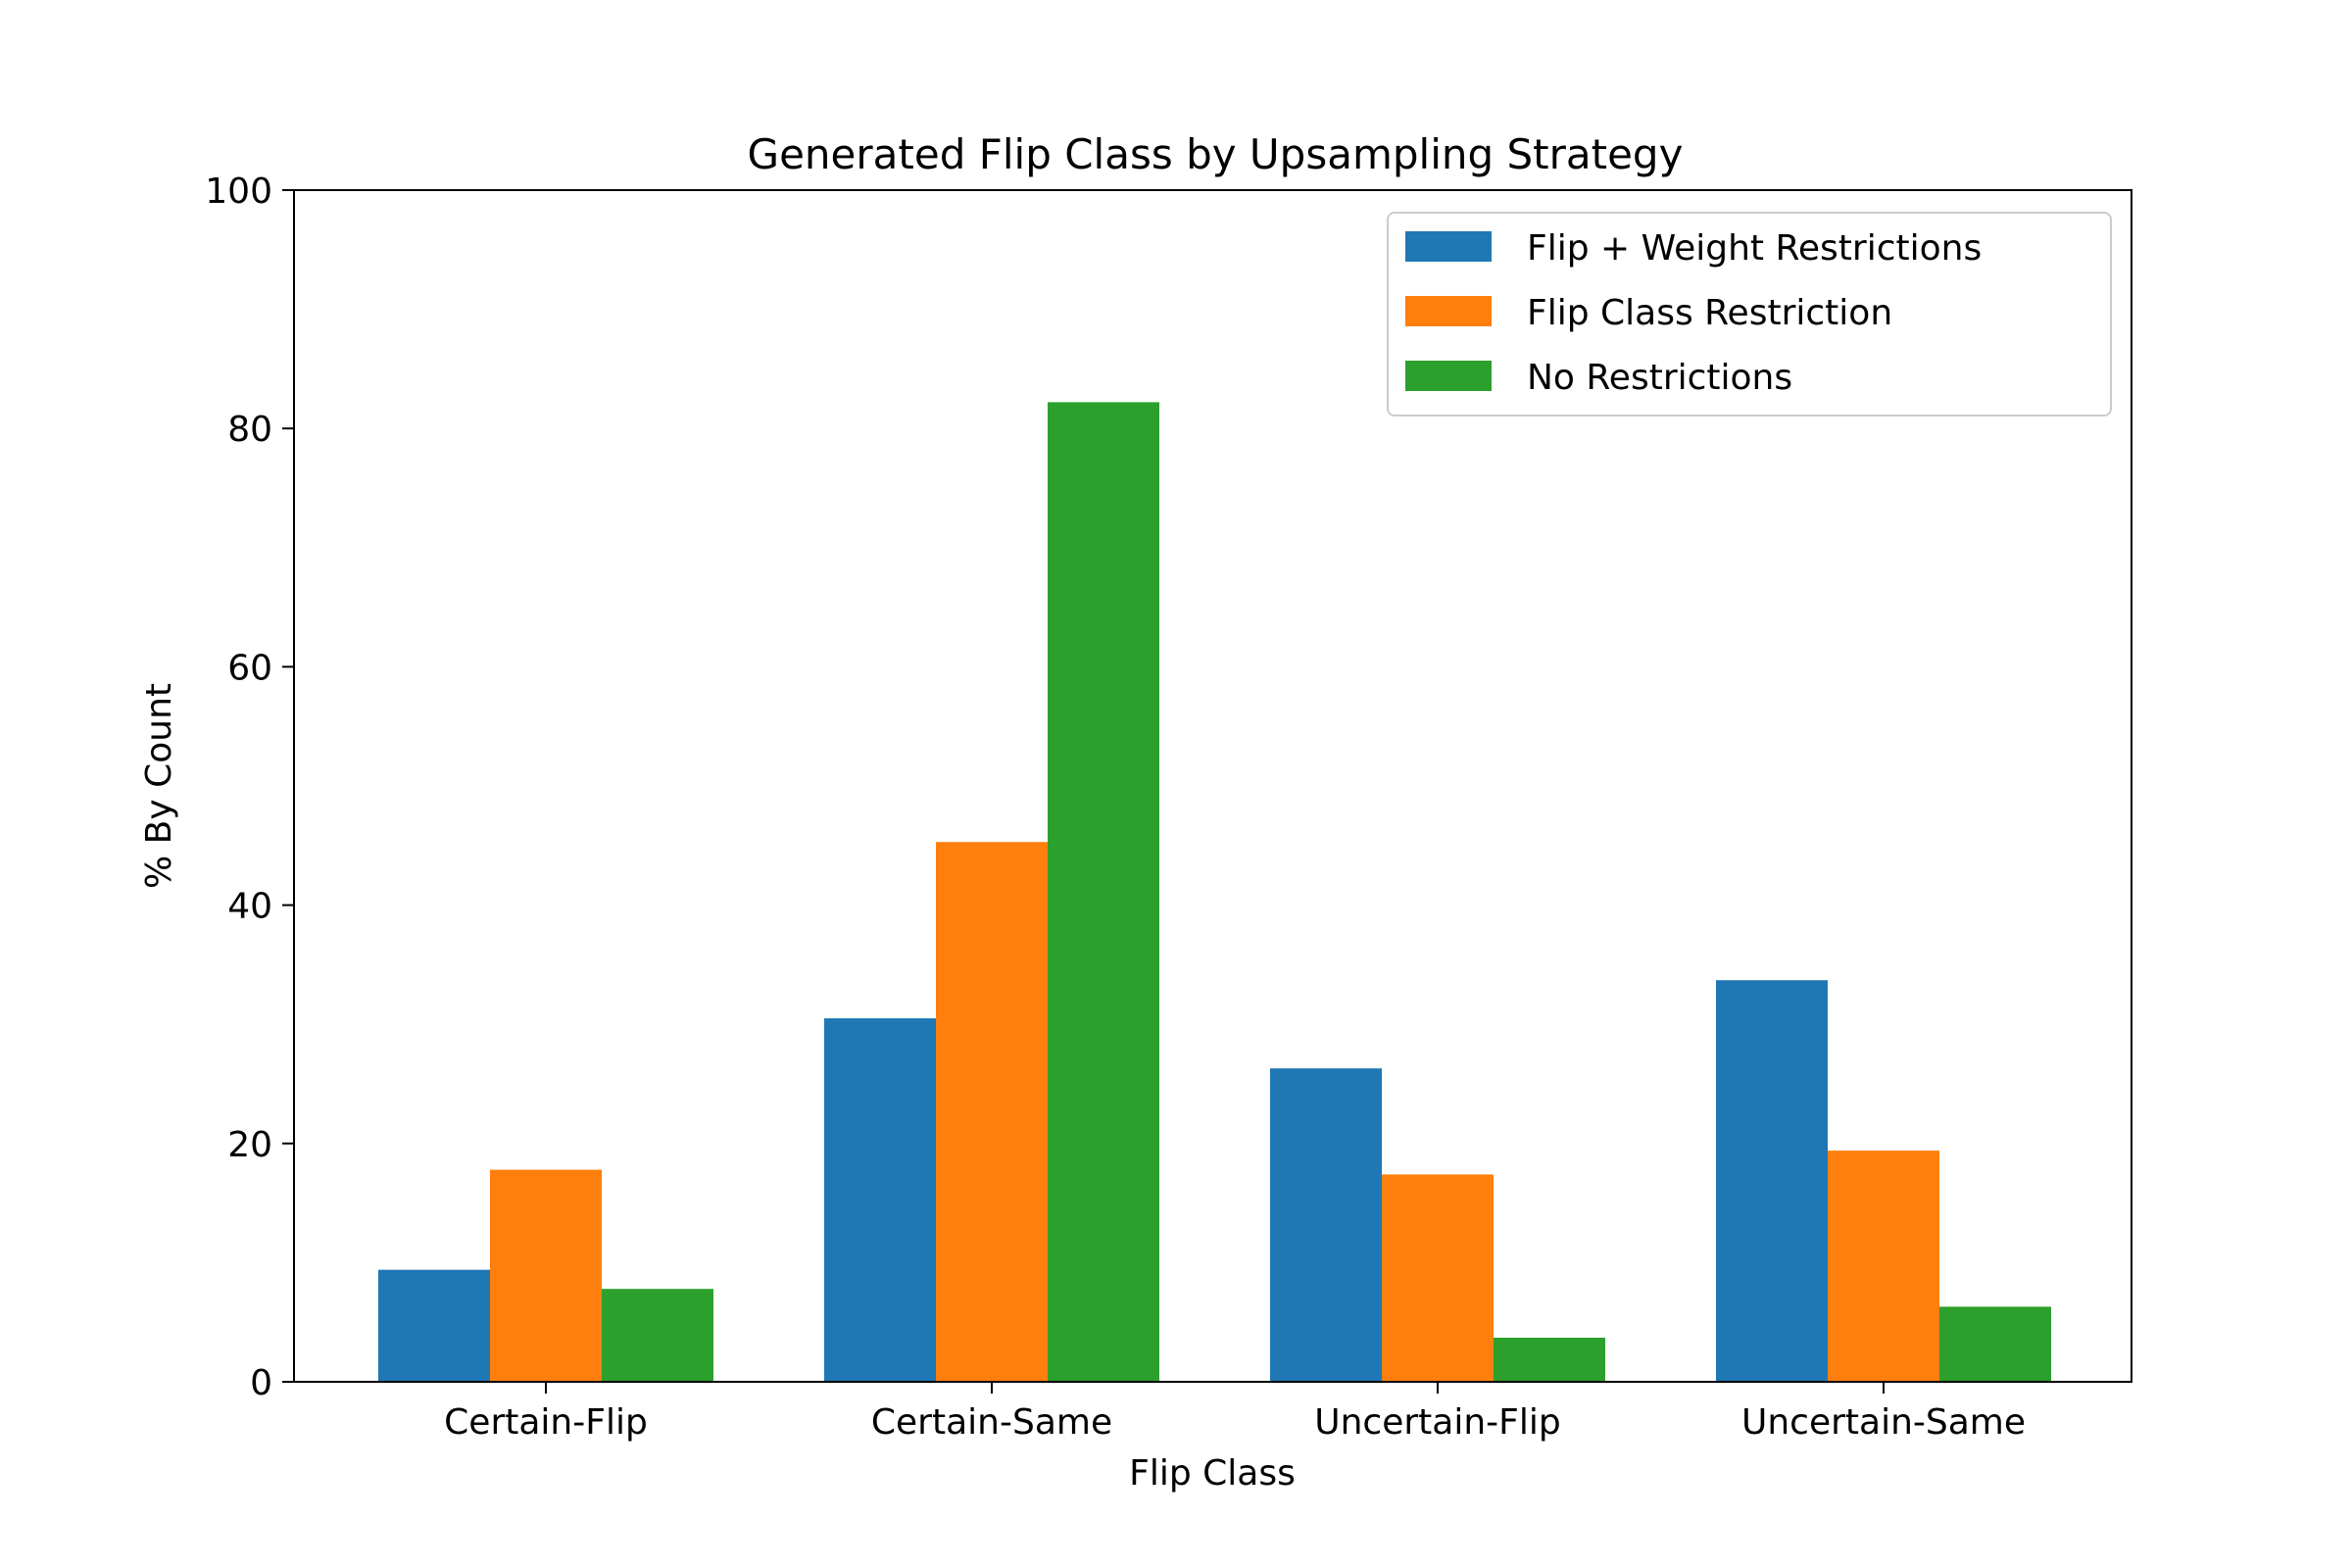  Describe the element at coordinates (1448, 246) in the screenshot. I see `legend-swatch-flip-weight` at that location.